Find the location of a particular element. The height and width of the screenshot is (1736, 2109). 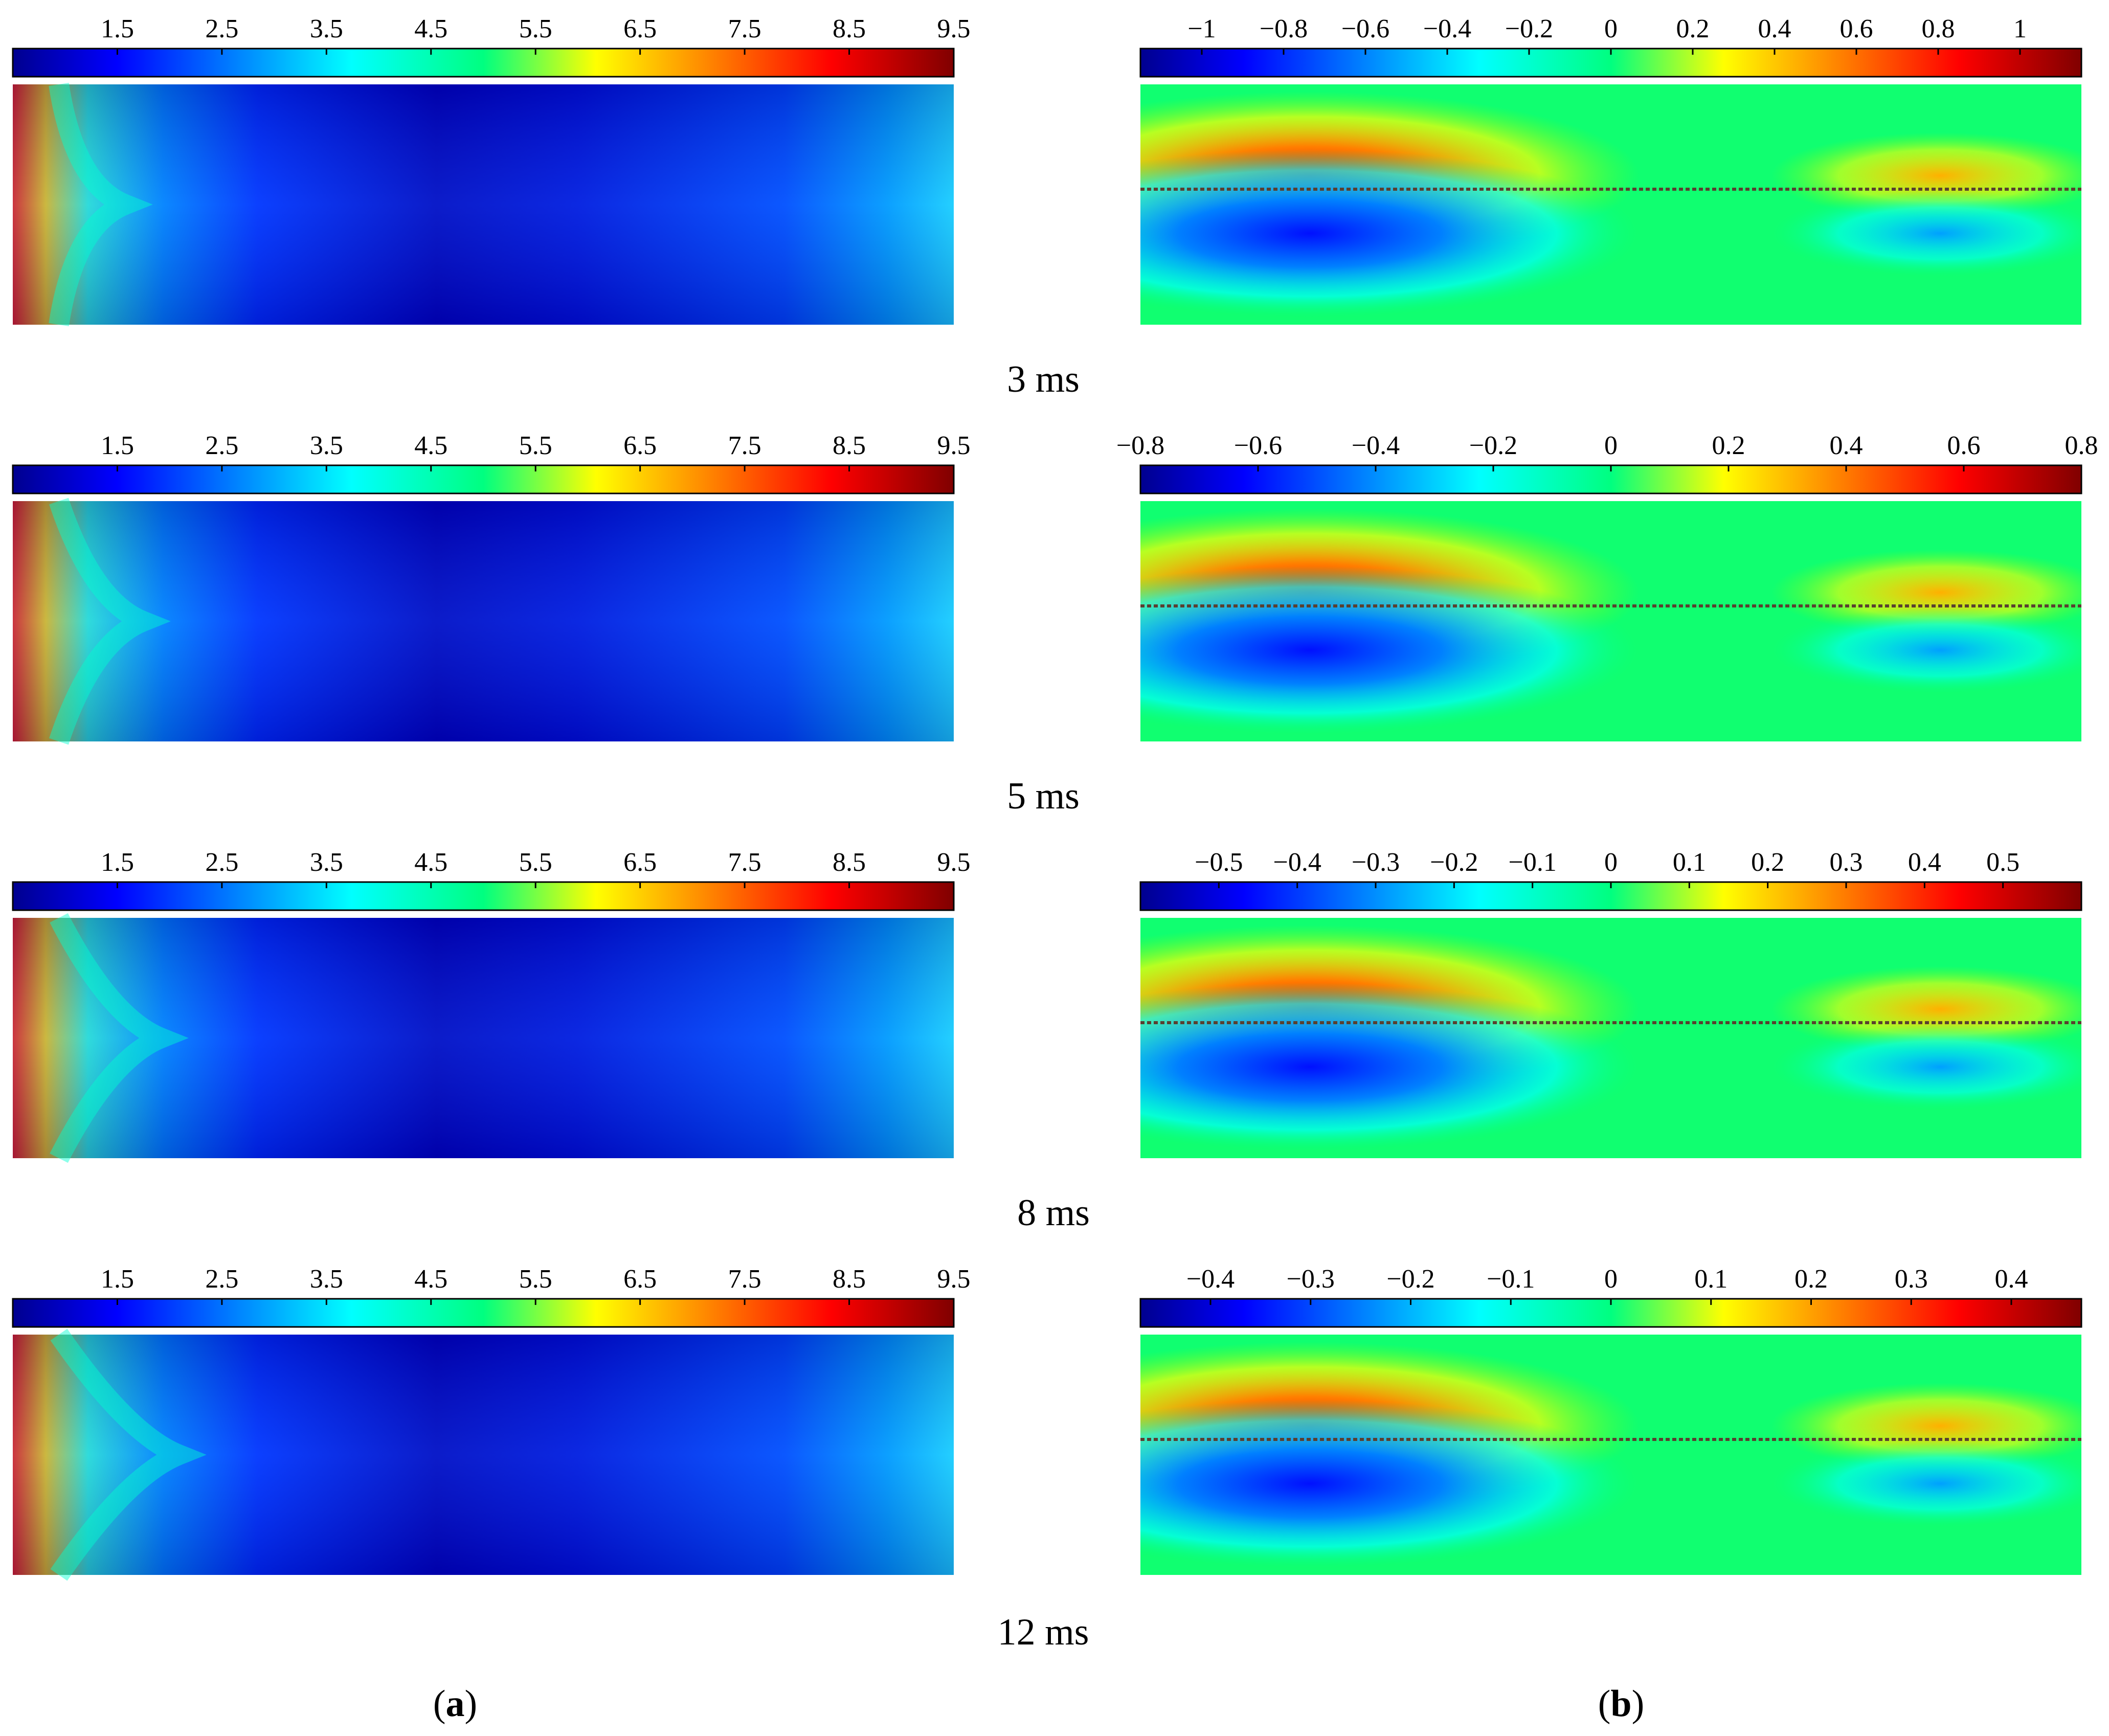

time-label-3ms: 3 ms is located at coordinates (1043, 379).